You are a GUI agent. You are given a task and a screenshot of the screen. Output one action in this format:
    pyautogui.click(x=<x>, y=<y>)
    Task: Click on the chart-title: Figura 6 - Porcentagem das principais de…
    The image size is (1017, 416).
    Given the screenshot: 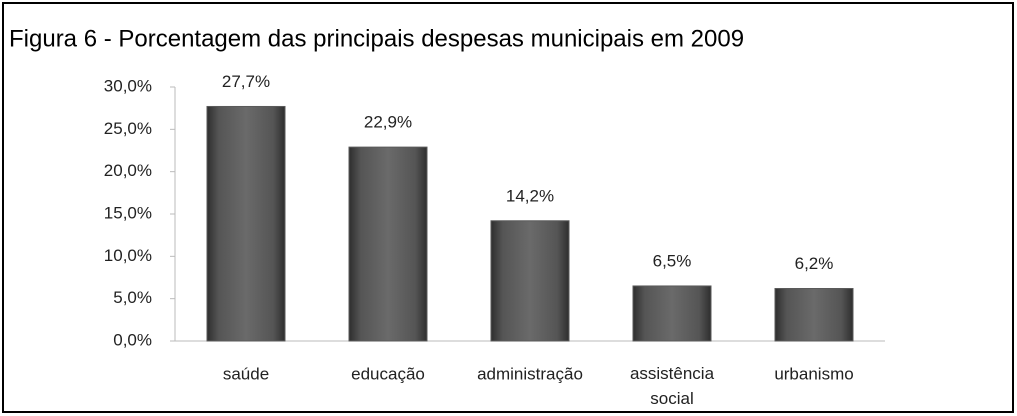 What is the action you would take?
    pyautogui.click(x=376, y=38)
    